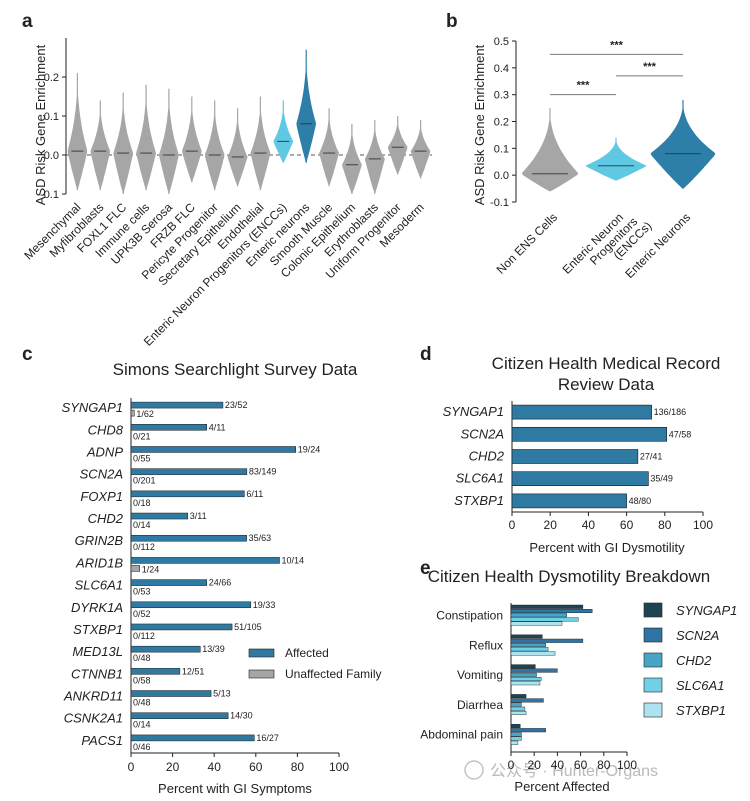  I want to click on panel-a-violin-erythroblasts, so click(374, 156).